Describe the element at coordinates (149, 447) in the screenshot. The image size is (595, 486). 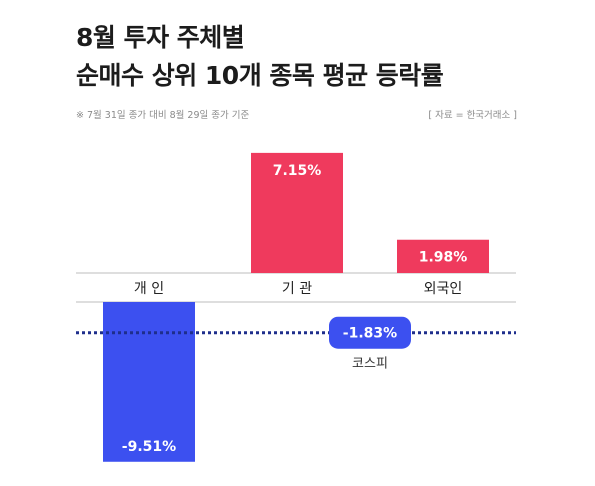
I see `data-label-1: -9.51%` at that location.